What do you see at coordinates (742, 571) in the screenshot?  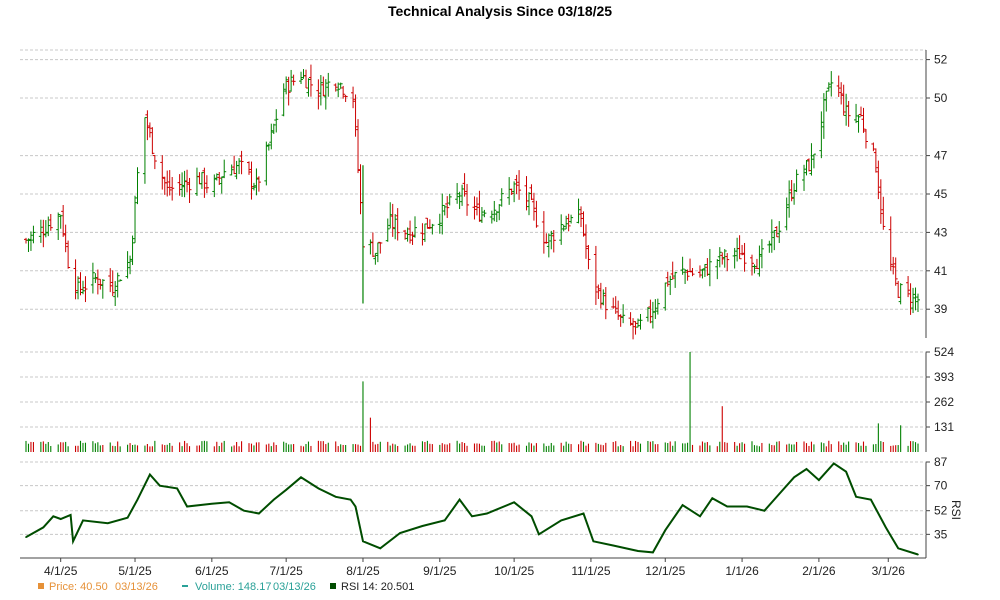 I see `x-tick-label: 1/1/26` at bounding box center [742, 571].